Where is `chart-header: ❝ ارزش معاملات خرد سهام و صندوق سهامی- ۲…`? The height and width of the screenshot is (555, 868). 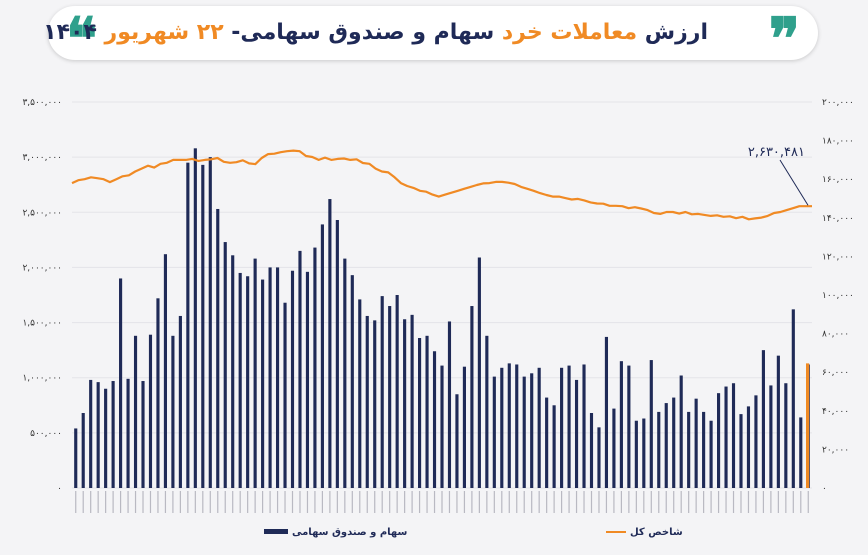 chart-header: ❝ ارزش معاملات خرد سهام و صندوق سهامی- ۲… is located at coordinates (430, 37).